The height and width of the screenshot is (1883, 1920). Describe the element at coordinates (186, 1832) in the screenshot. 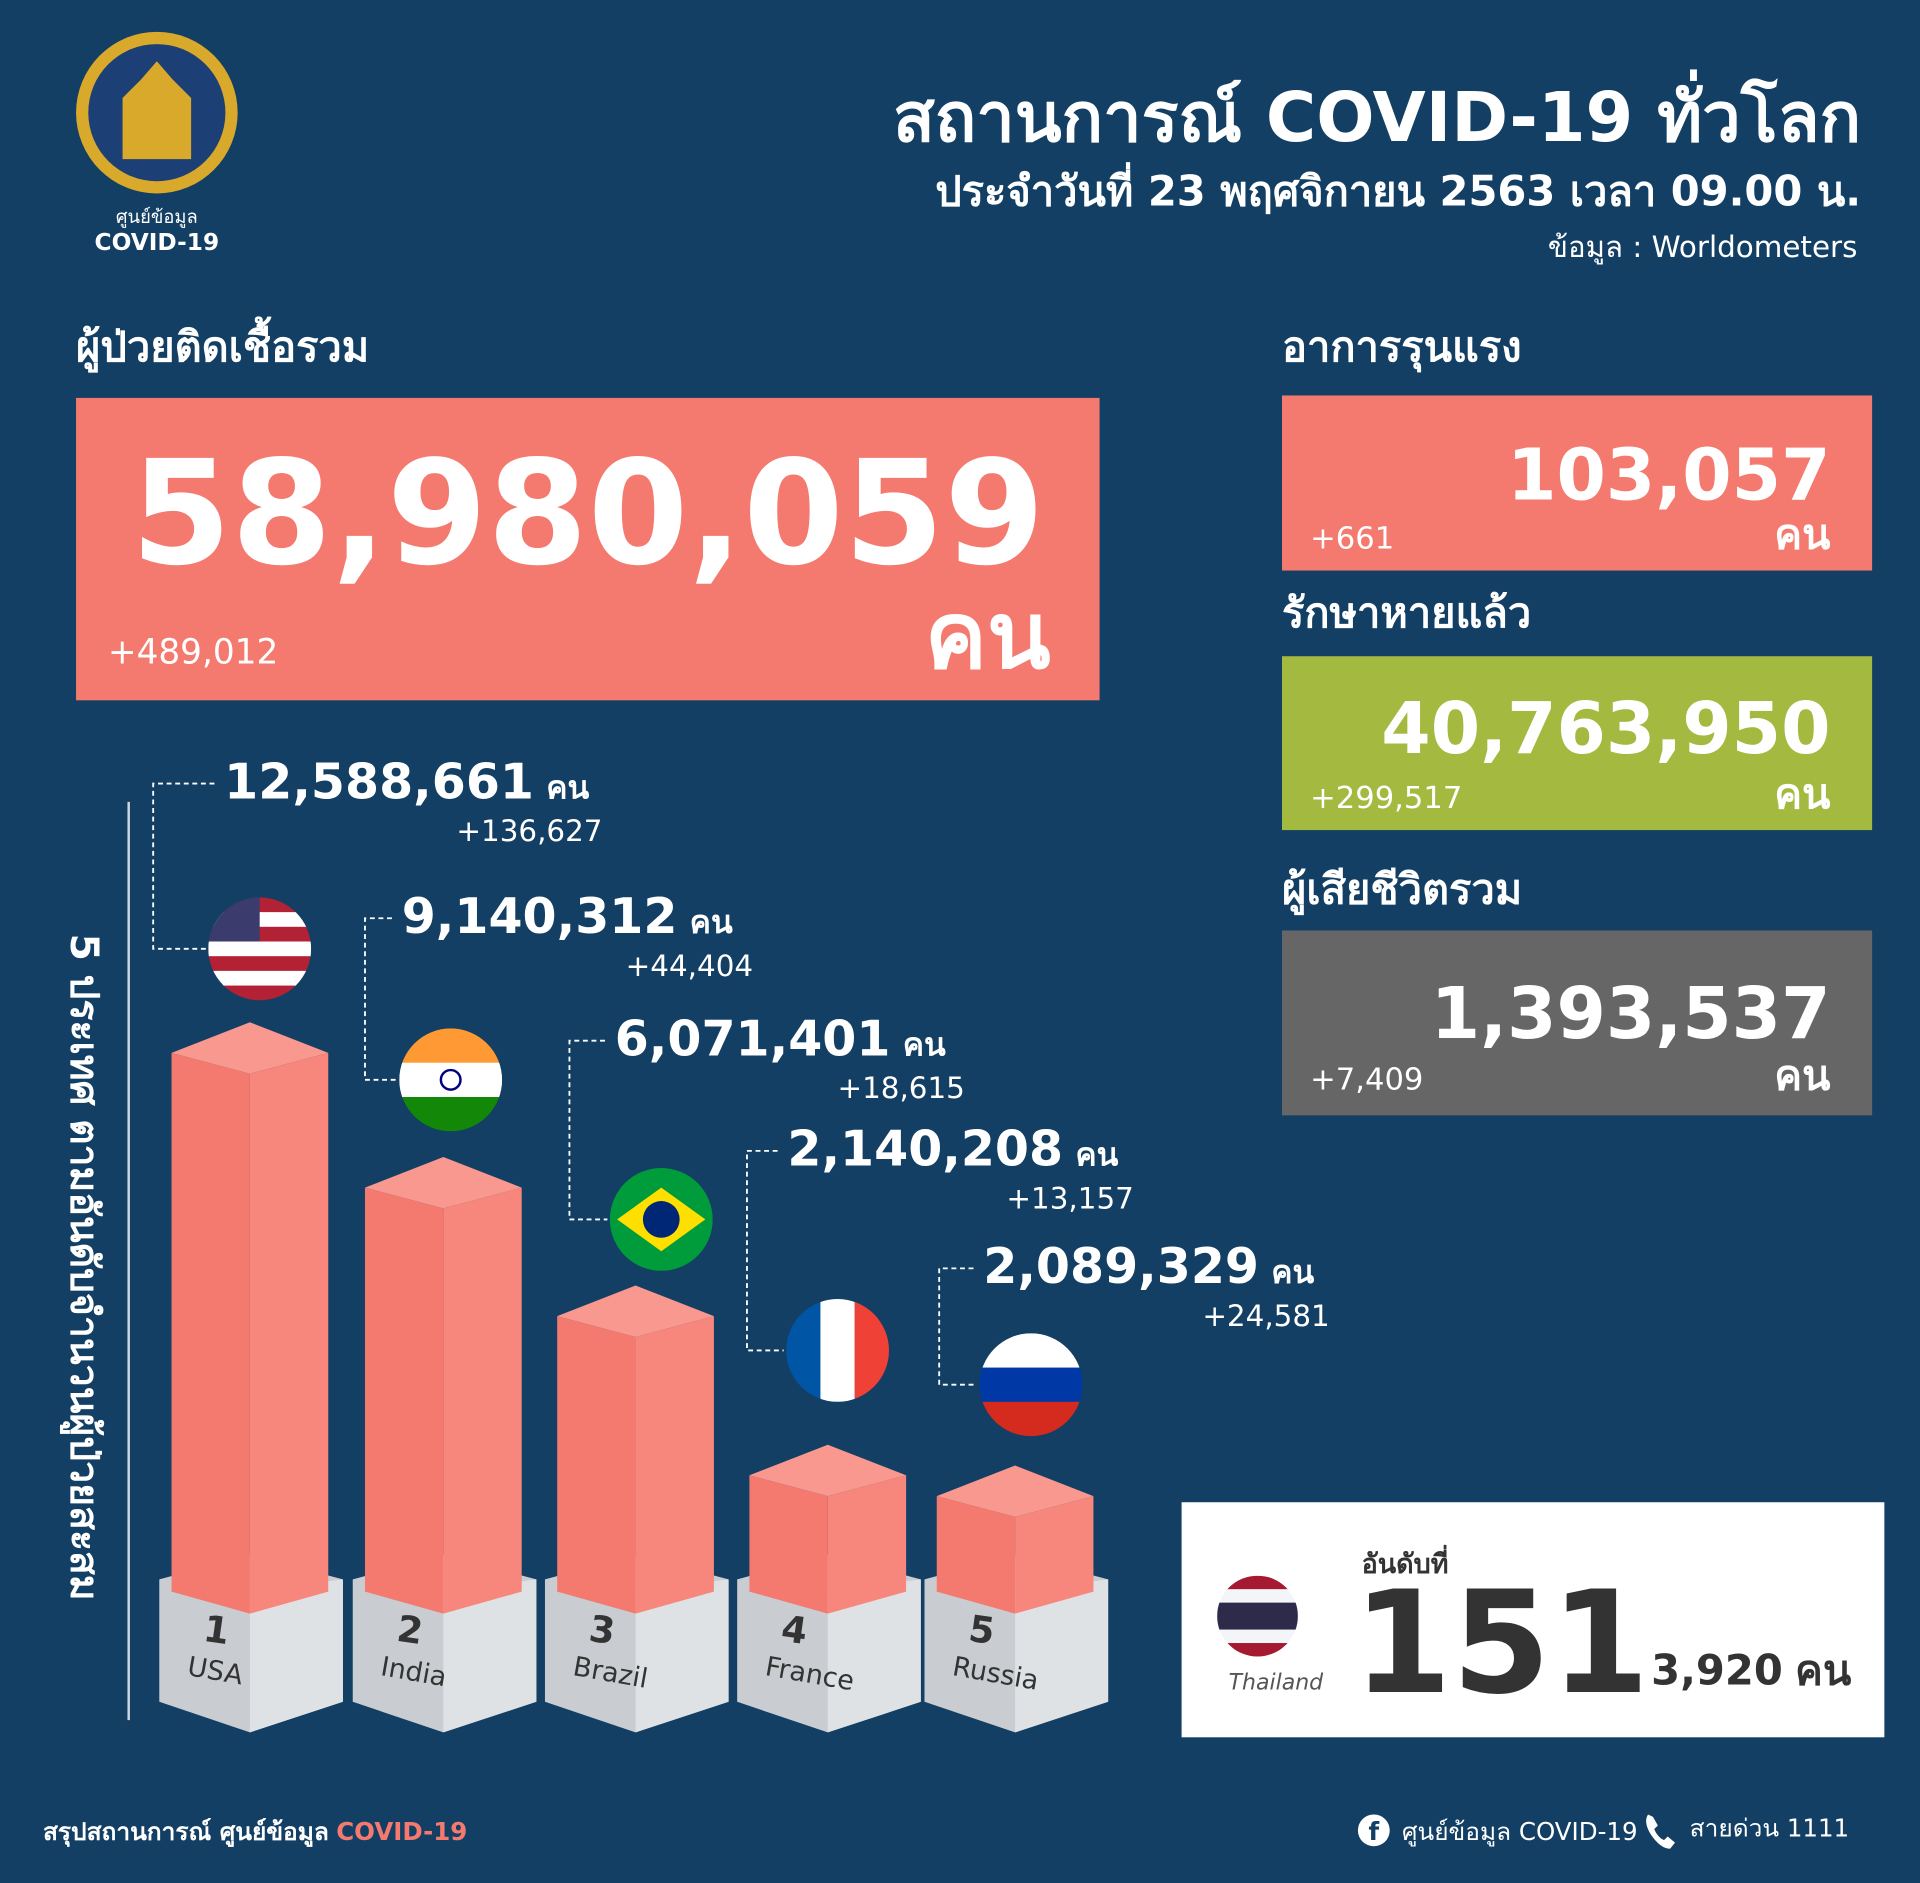

I see `footer-text: สรุปสถานการณ์ ศูนย์ข้อมูล` at that location.